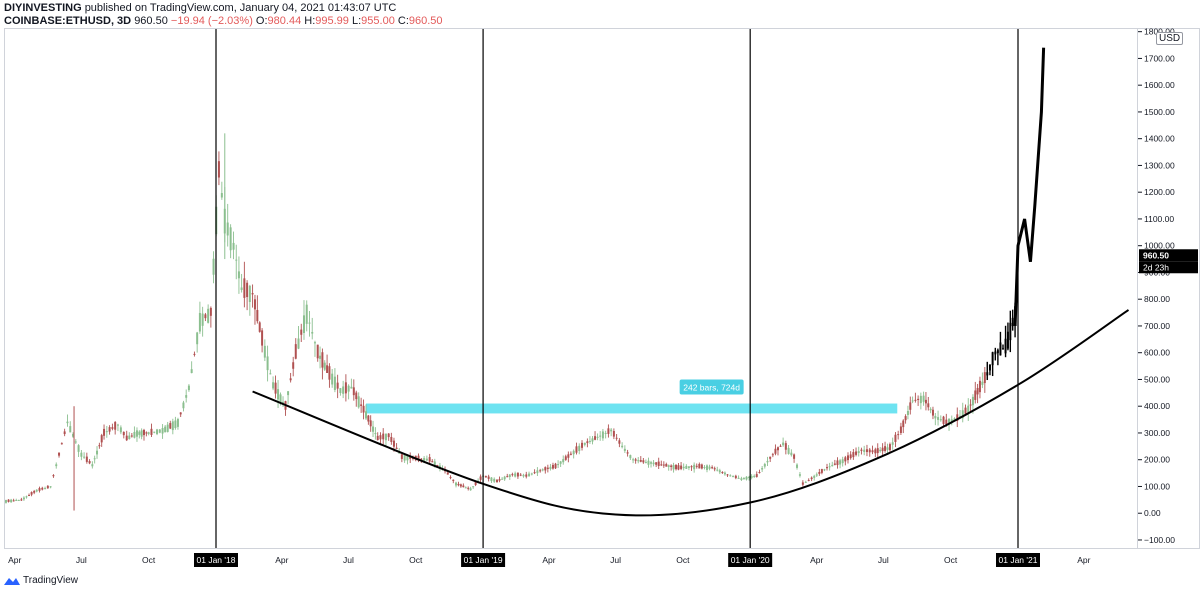  Describe the element at coordinates (632, 408) in the screenshot. I see `measure-range-band` at that location.